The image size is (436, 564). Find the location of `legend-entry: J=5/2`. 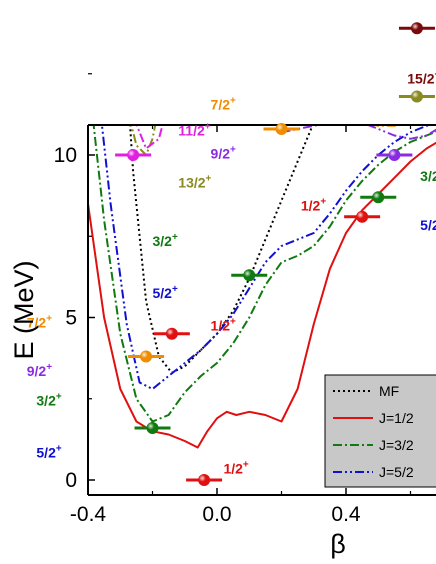

legend-entry: J=5/2 is located at coordinates (396, 472).